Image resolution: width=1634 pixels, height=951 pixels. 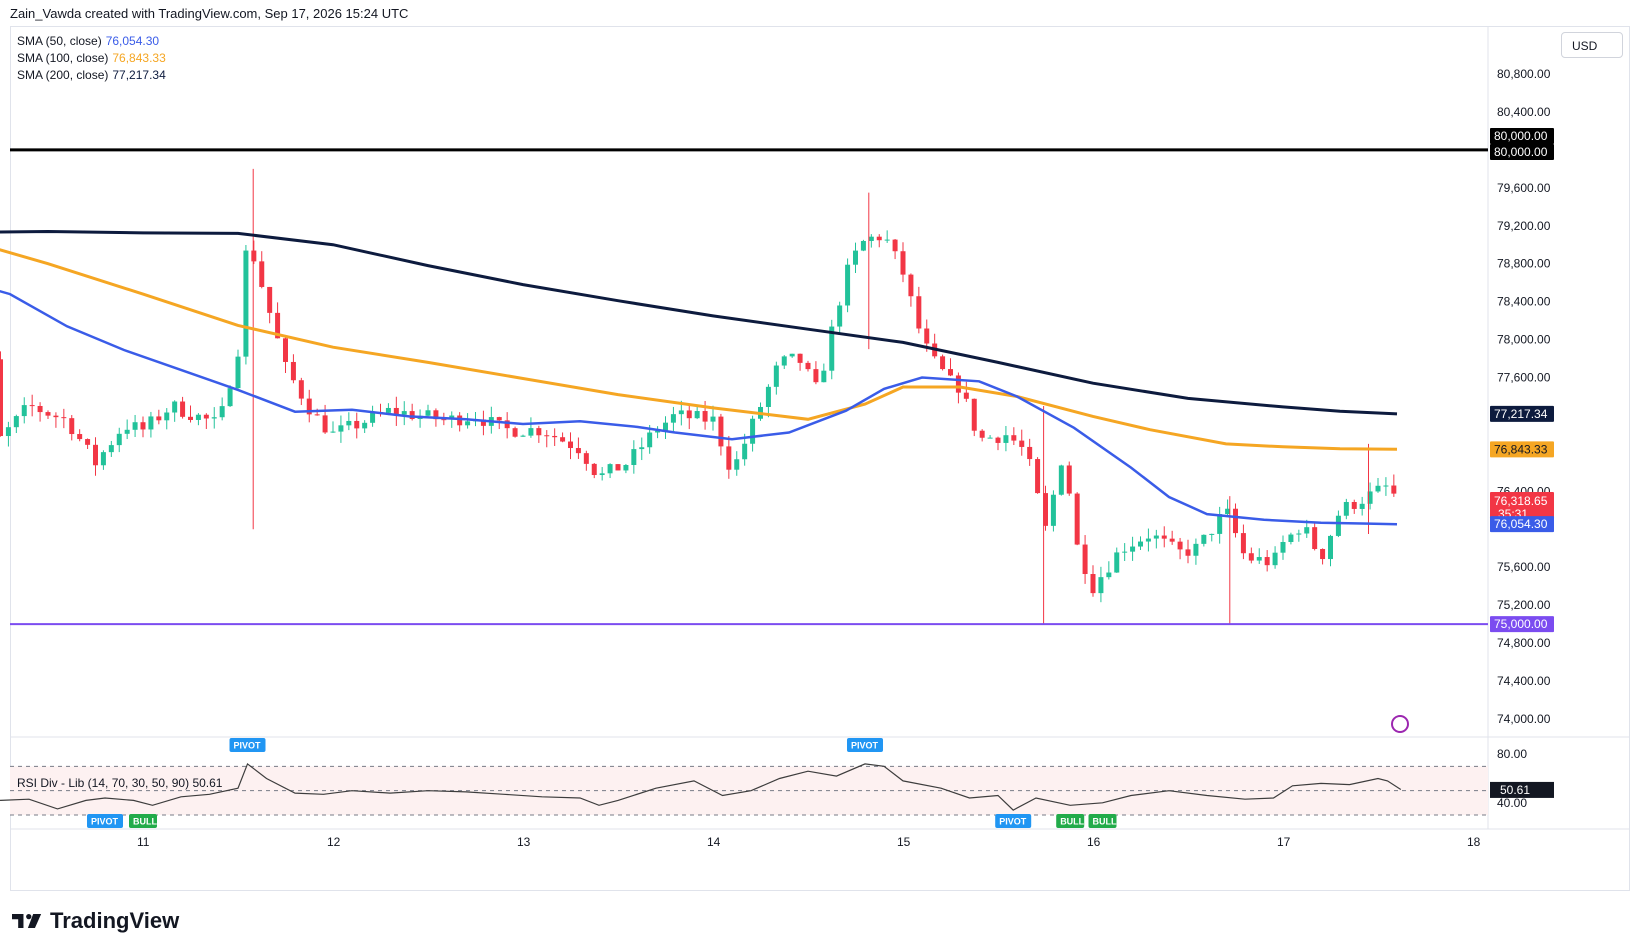 What do you see at coordinates (91, 41) in the screenshot?
I see `legend-sma50: SMA (50, close) 76,054.30` at bounding box center [91, 41].